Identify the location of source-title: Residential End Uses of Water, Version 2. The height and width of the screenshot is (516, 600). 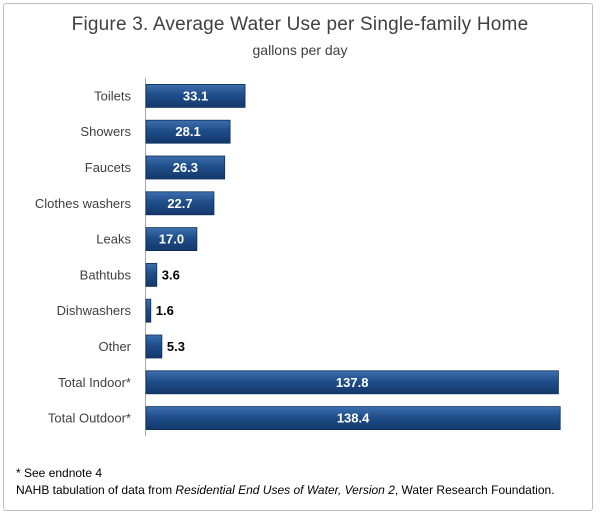
(285, 490).